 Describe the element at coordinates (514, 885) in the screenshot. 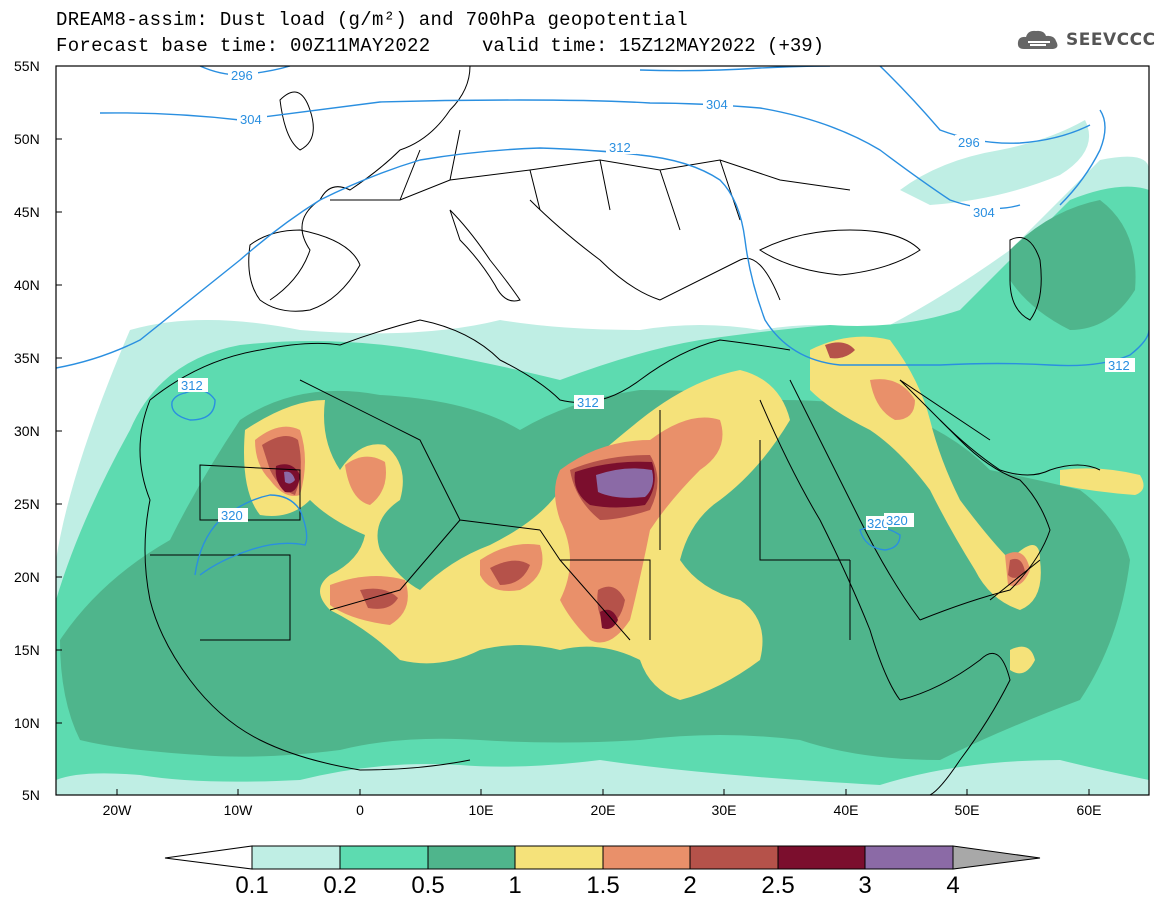

I see `colorbar-label: 1` at that location.